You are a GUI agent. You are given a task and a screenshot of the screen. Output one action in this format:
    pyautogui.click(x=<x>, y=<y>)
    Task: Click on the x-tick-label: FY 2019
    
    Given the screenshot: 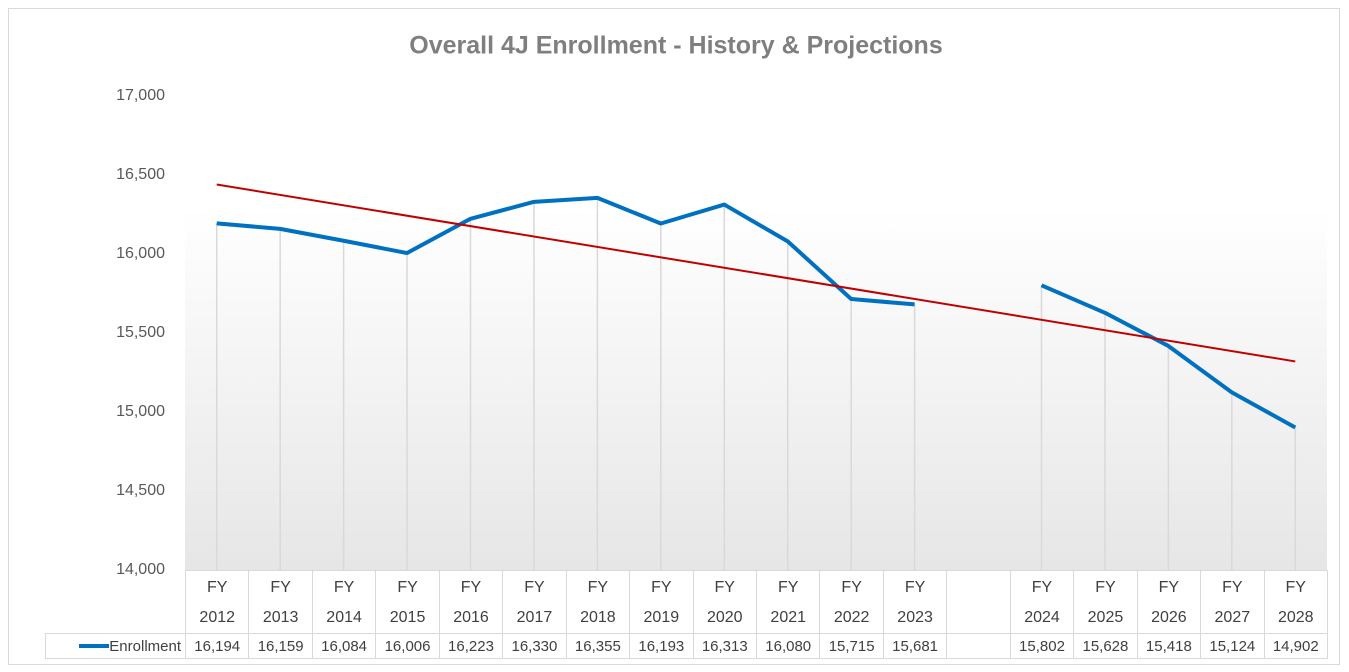 What is the action you would take?
    pyautogui.click(x=661, y=602)
    